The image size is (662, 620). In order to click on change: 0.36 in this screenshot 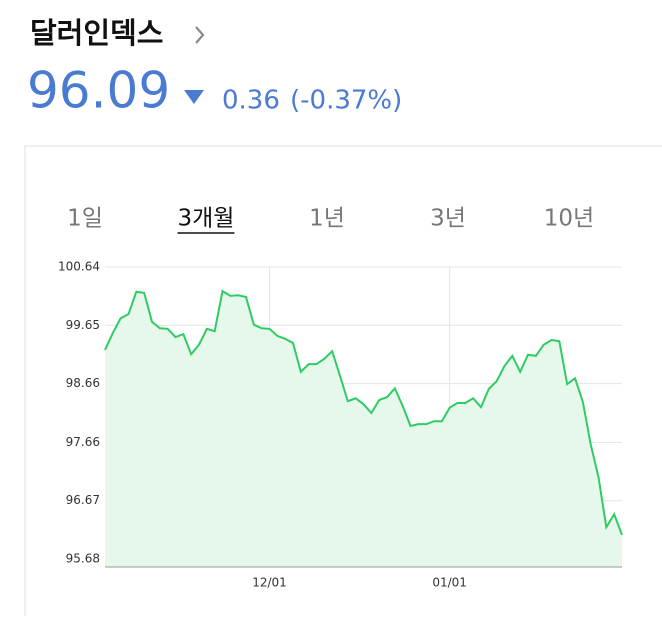, I will do `click(251, 101)`.